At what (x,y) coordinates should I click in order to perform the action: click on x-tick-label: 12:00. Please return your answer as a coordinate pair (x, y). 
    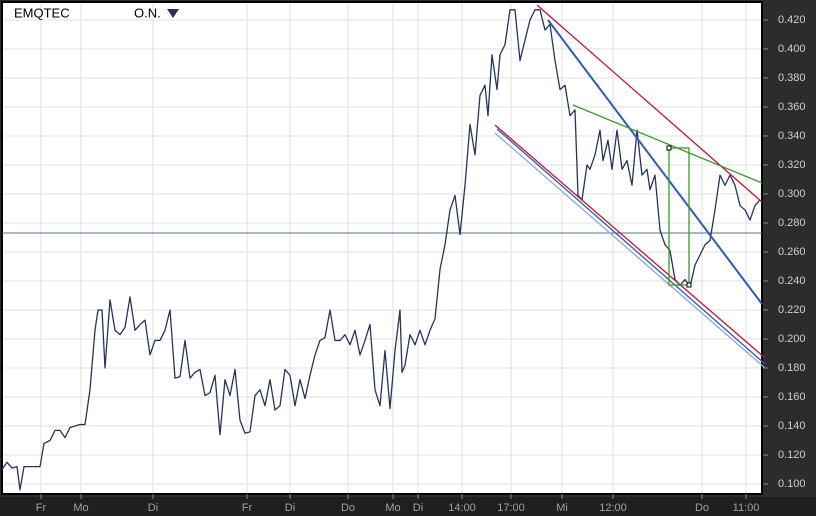
    Looking at the image, I should click on (613, 508).